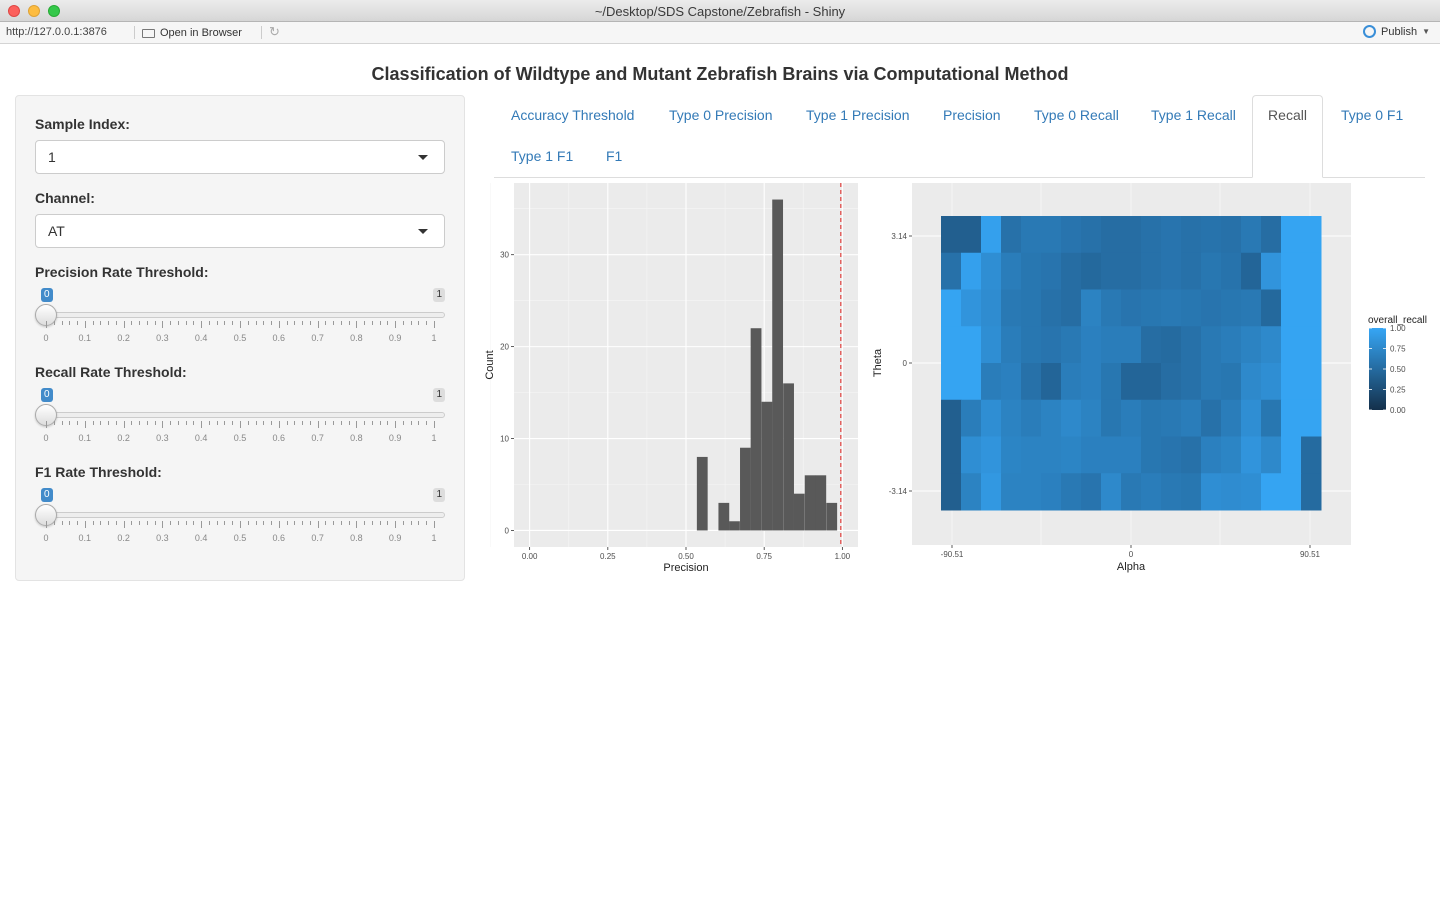 The height and width of the screenshot is (900, 1440). I want to click on tab-accuracy-threshold: Accuracy Threshold, so click(573, 115).